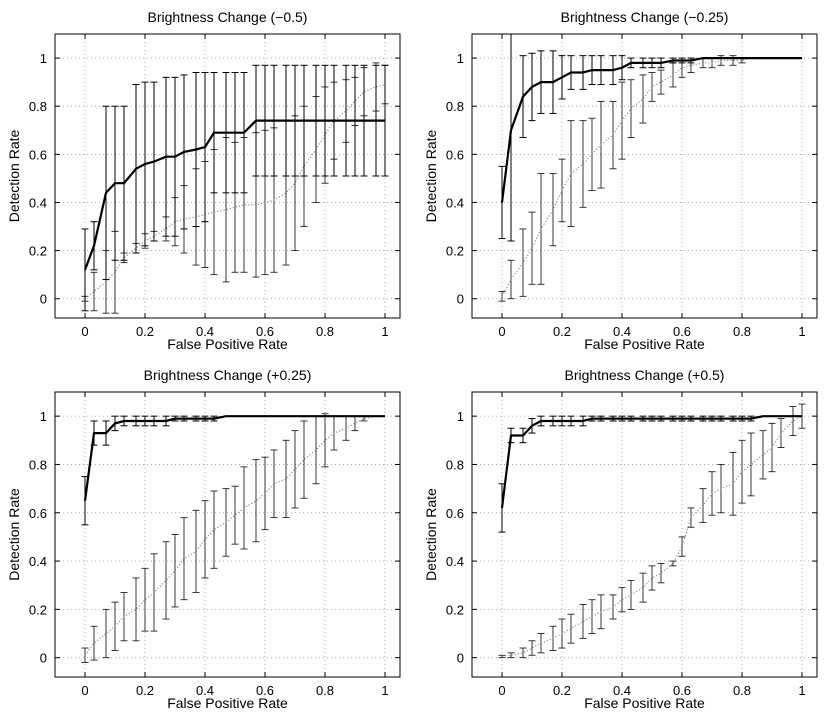 Image resolution: width=825 pixels, height=717 pixels. I want to click on chart-title: Brightness Change (−0.5), so click(228, 17).